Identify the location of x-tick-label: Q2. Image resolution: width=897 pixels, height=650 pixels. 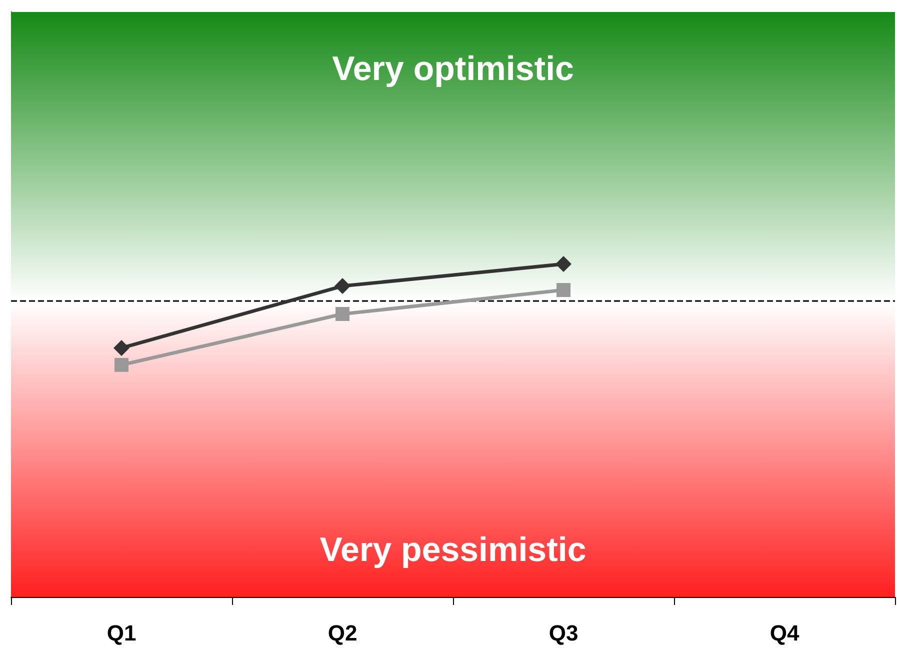
(343, 633).